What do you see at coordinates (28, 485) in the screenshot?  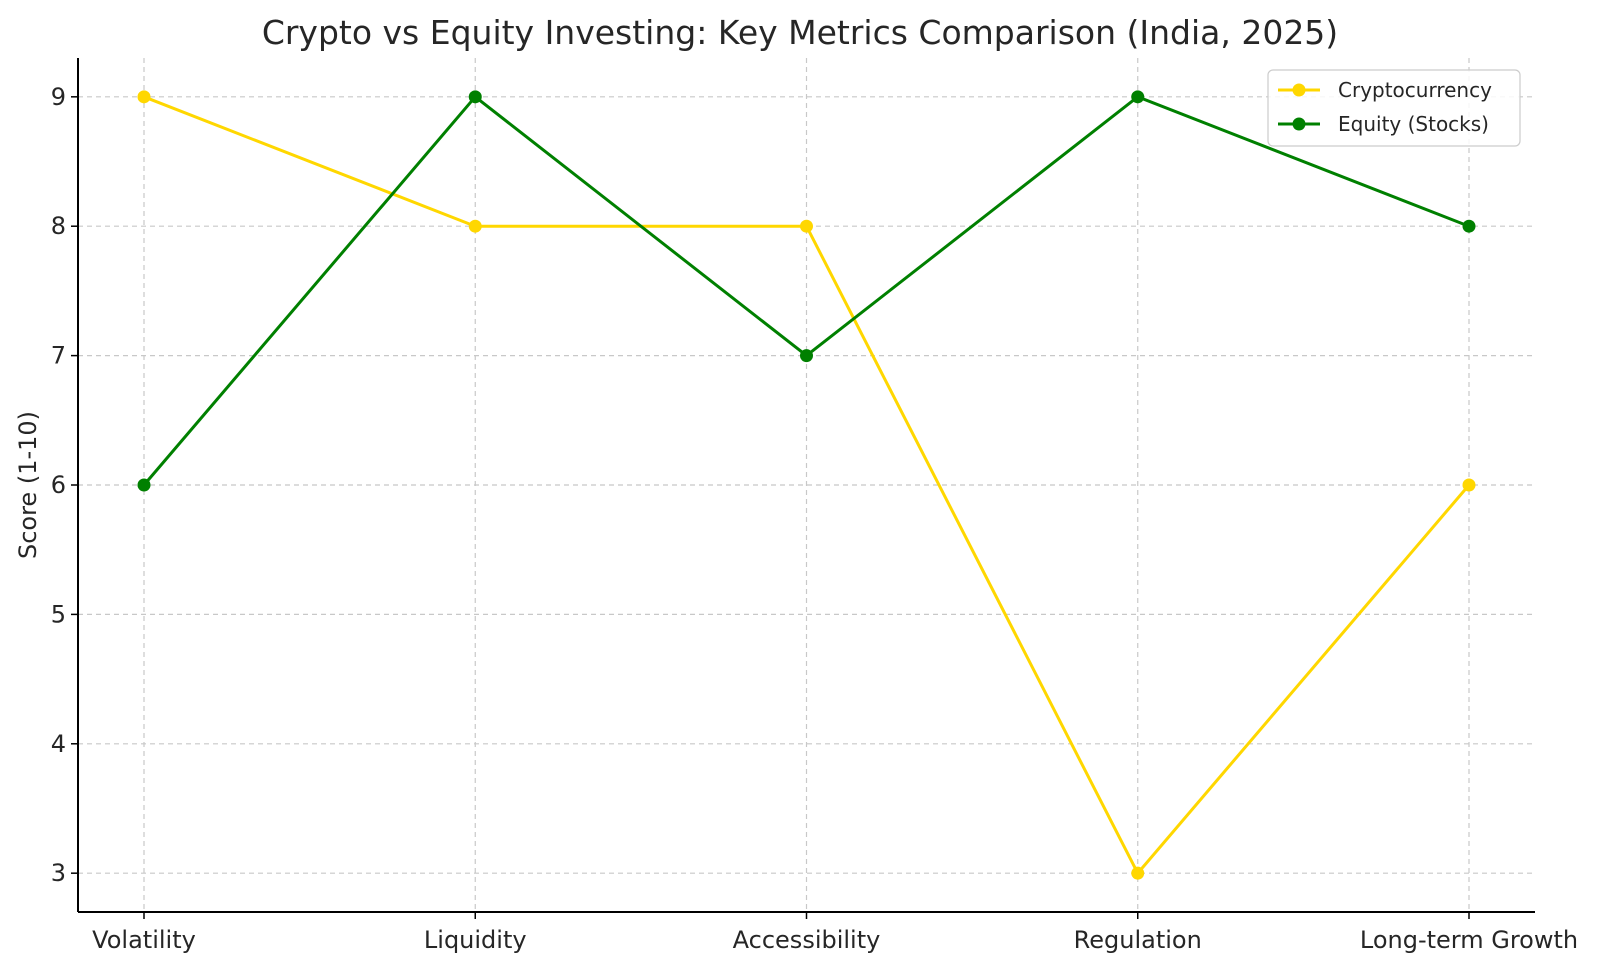 I see `y-axis-label: Score (1-10)` at bounding box center [28, 485].